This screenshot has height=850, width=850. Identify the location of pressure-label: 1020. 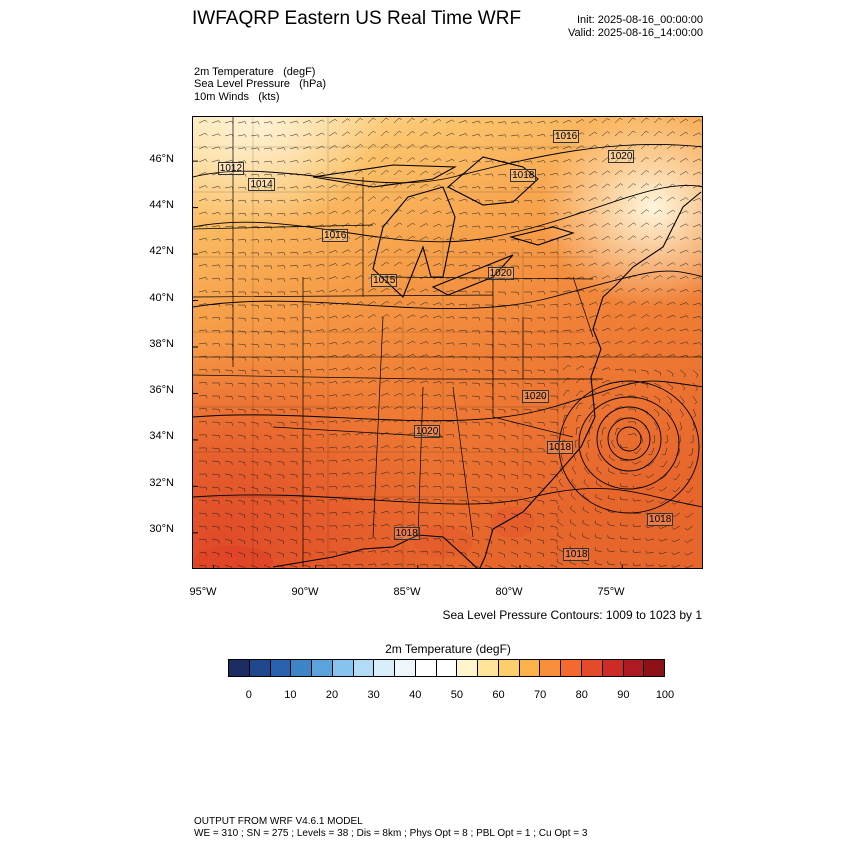
(621, 157).